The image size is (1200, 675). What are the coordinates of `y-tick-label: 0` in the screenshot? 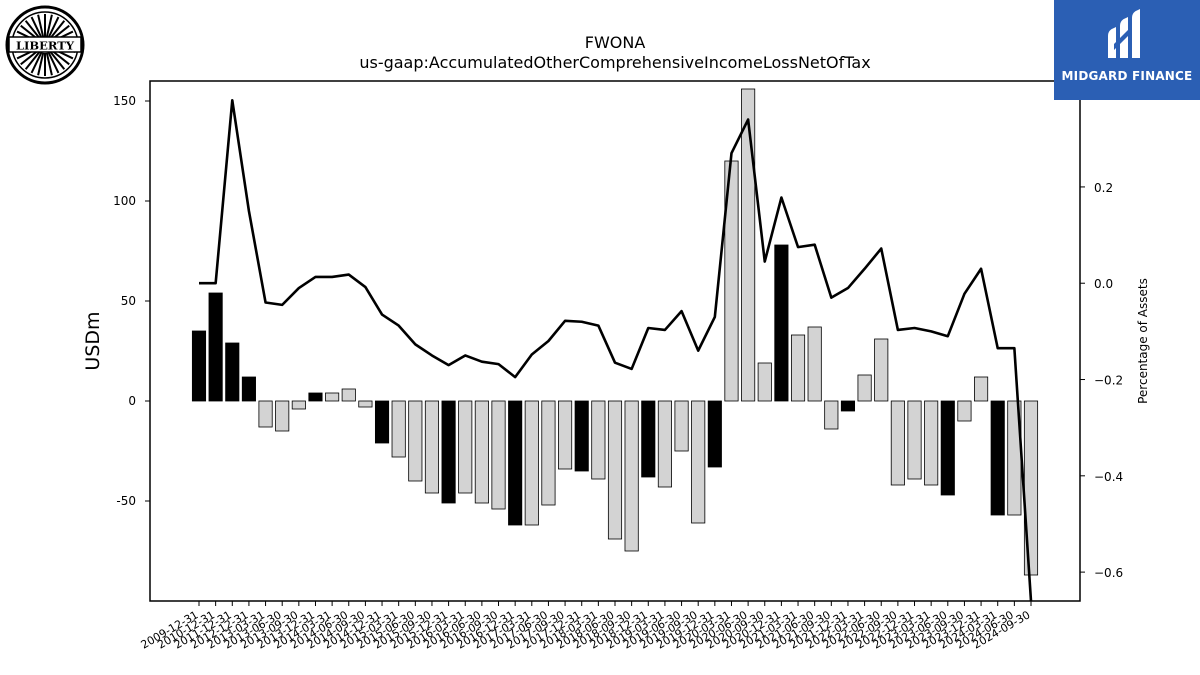 It's located at (132, 401).